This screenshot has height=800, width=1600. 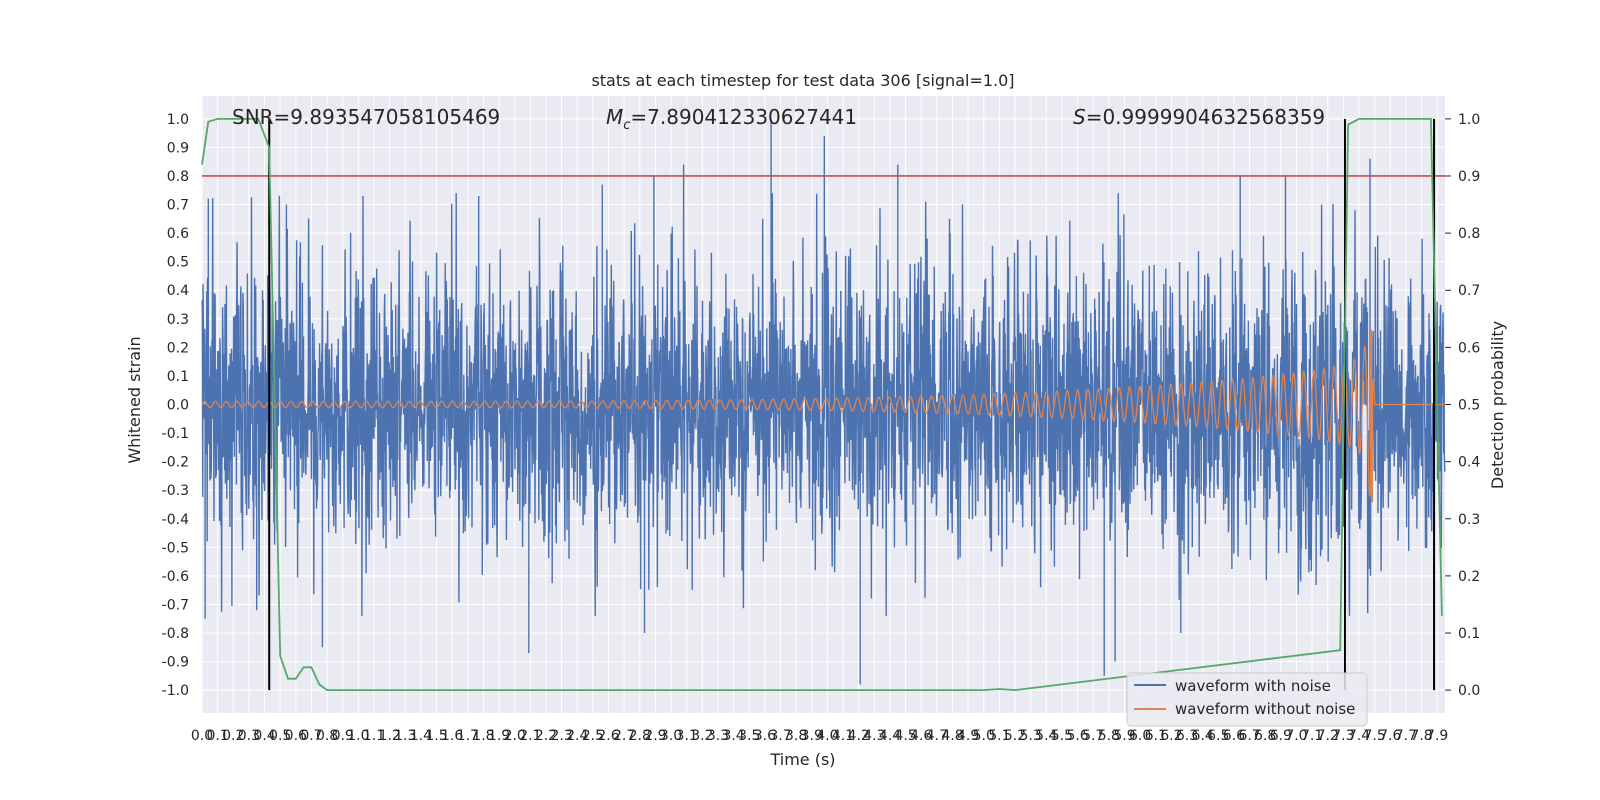 What do you see at coordinates (1469, 234) in the screenshot?
I see `right-y-tick-label: 0.8` at bounding box center [1469, 234].